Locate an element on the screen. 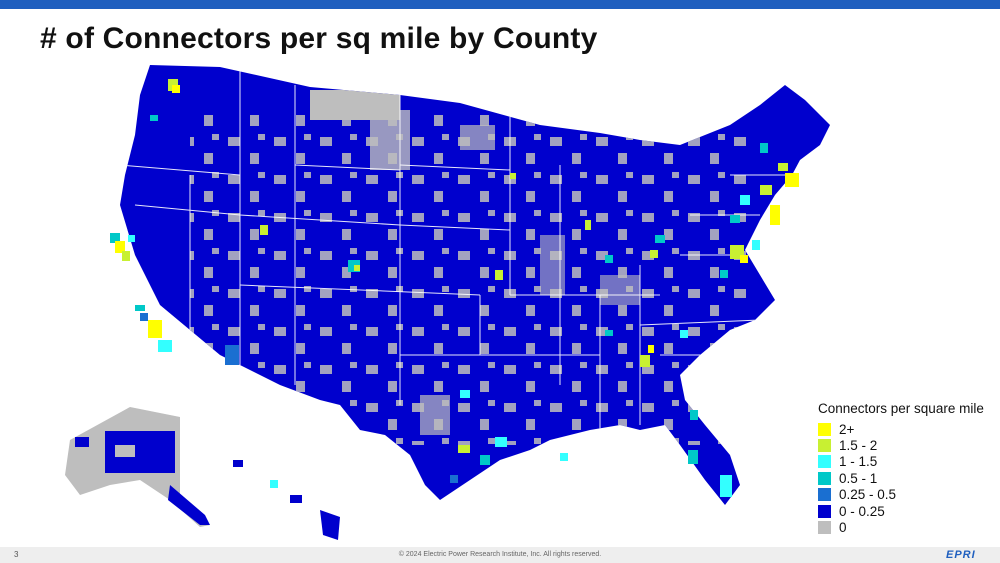  alaska-shape is located at coordinates (137, 467).